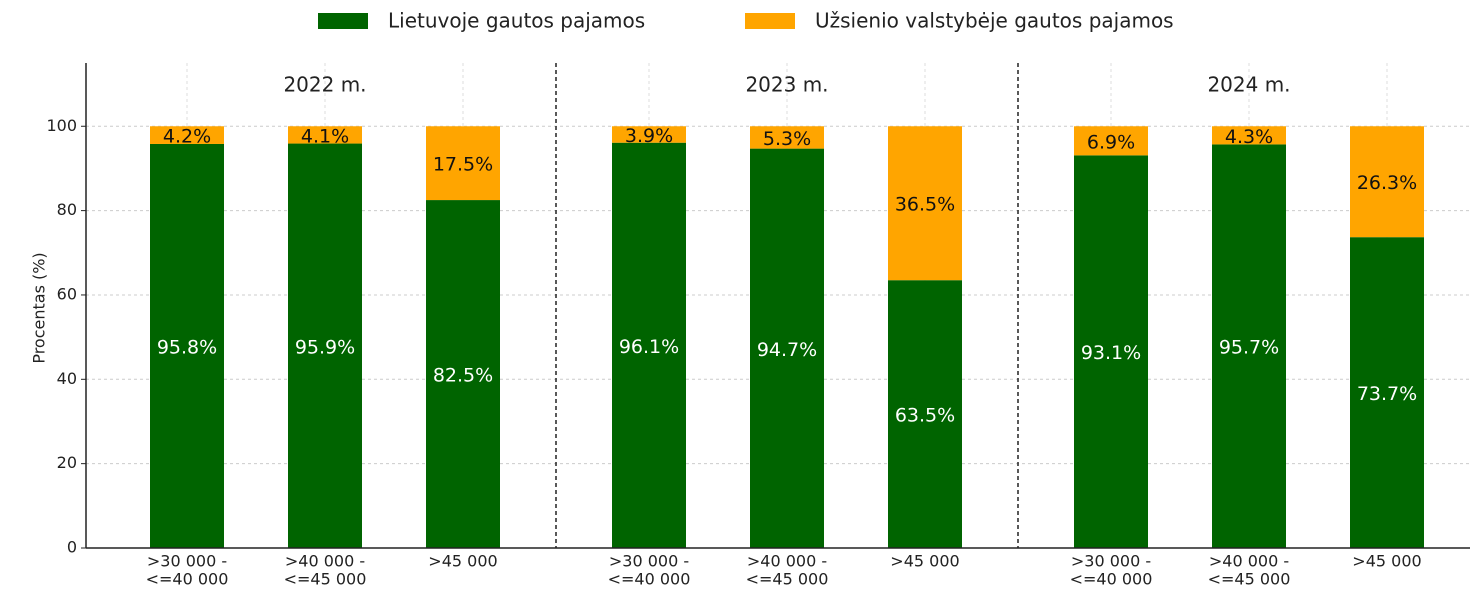 The height and width of the screenshot is (590, 1477). I want to click on value-label: 4.2%, so click(187, 137).